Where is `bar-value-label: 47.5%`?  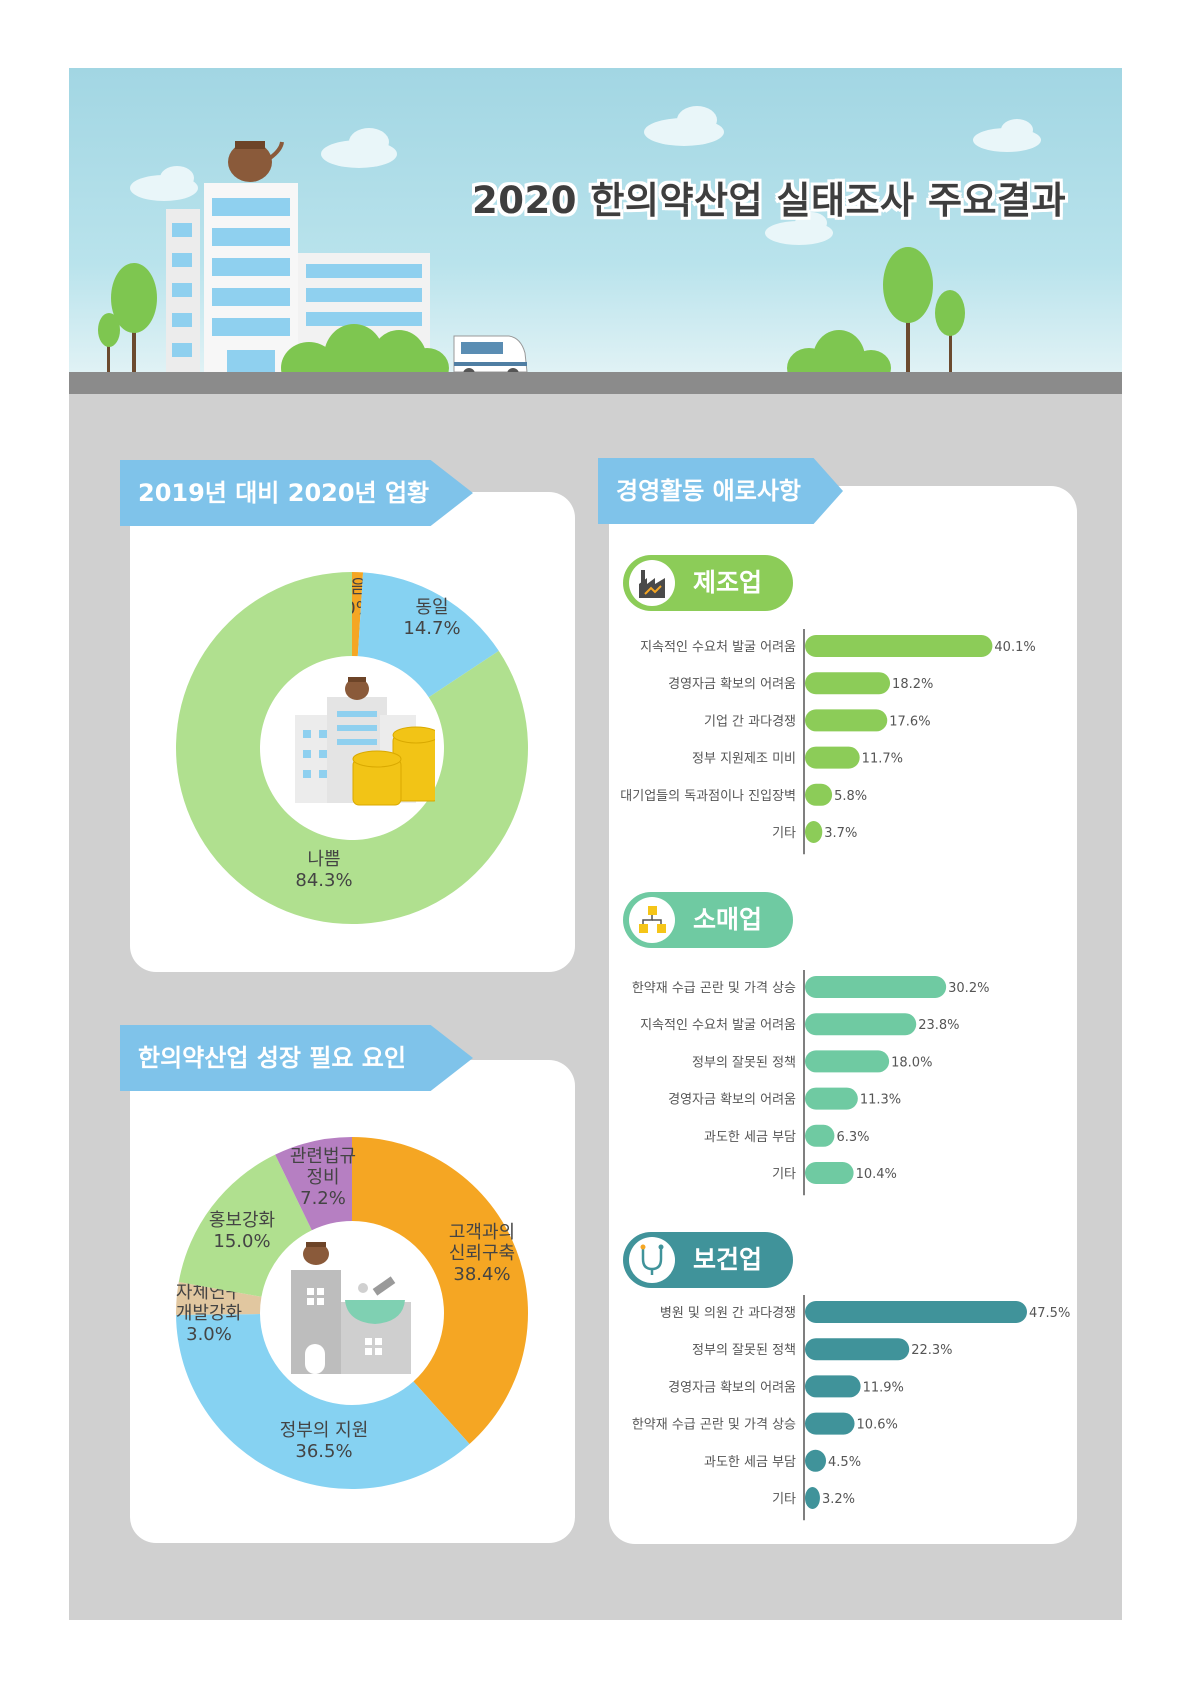 bar-value-label: 47.5% is located at coordinates (1049, 1313).